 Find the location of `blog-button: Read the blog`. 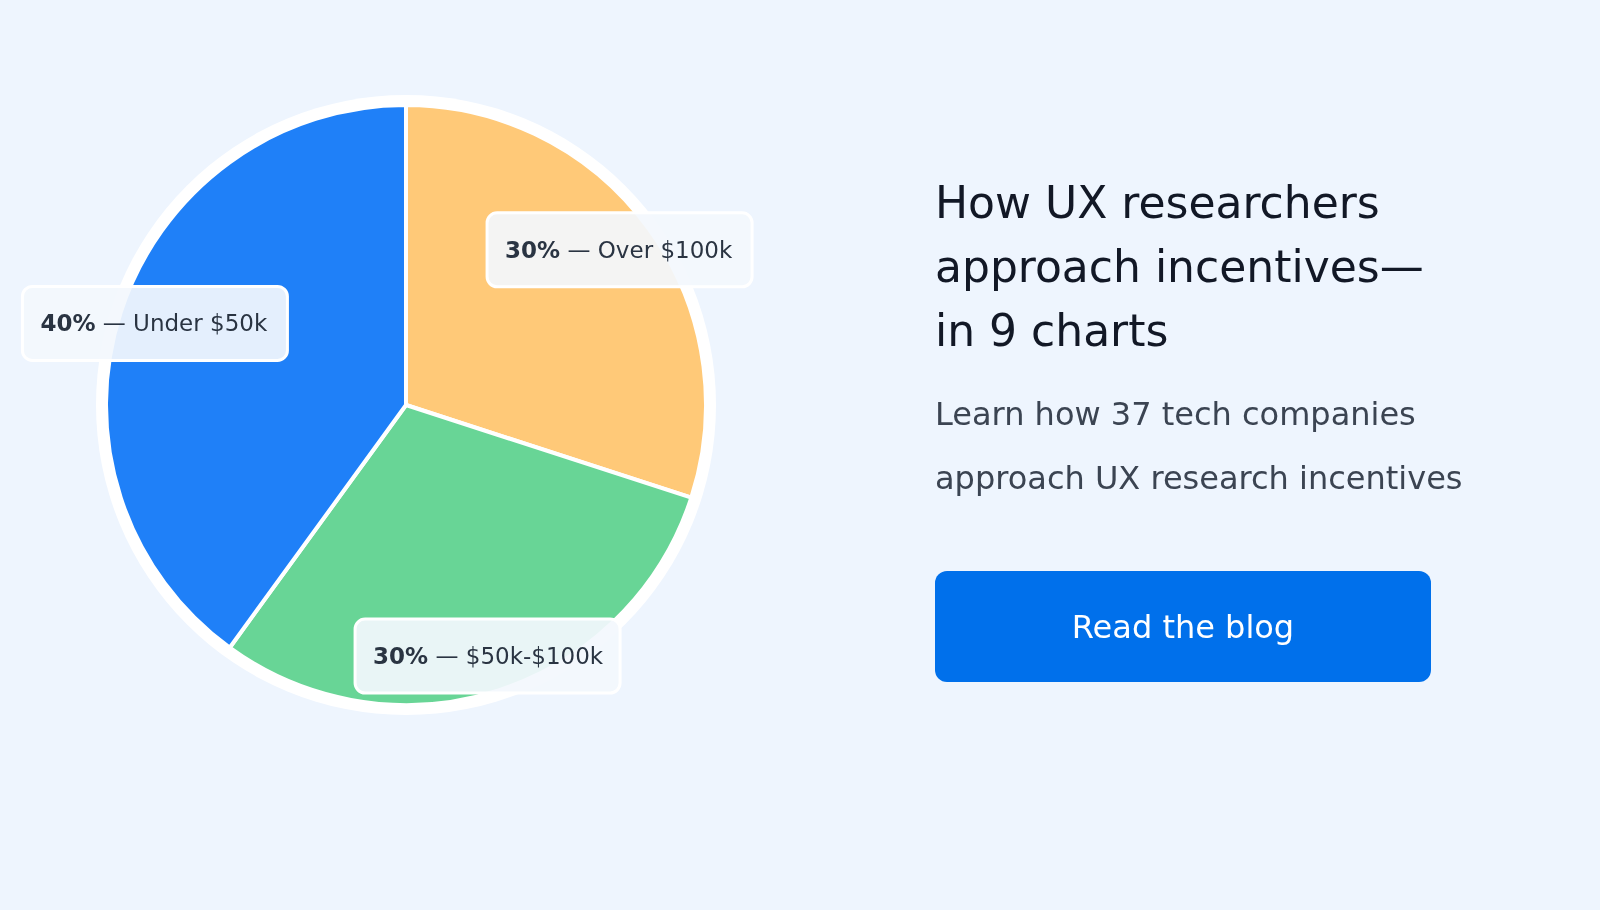

blog-button: Read the blog is located at coordinates (1183, 626).